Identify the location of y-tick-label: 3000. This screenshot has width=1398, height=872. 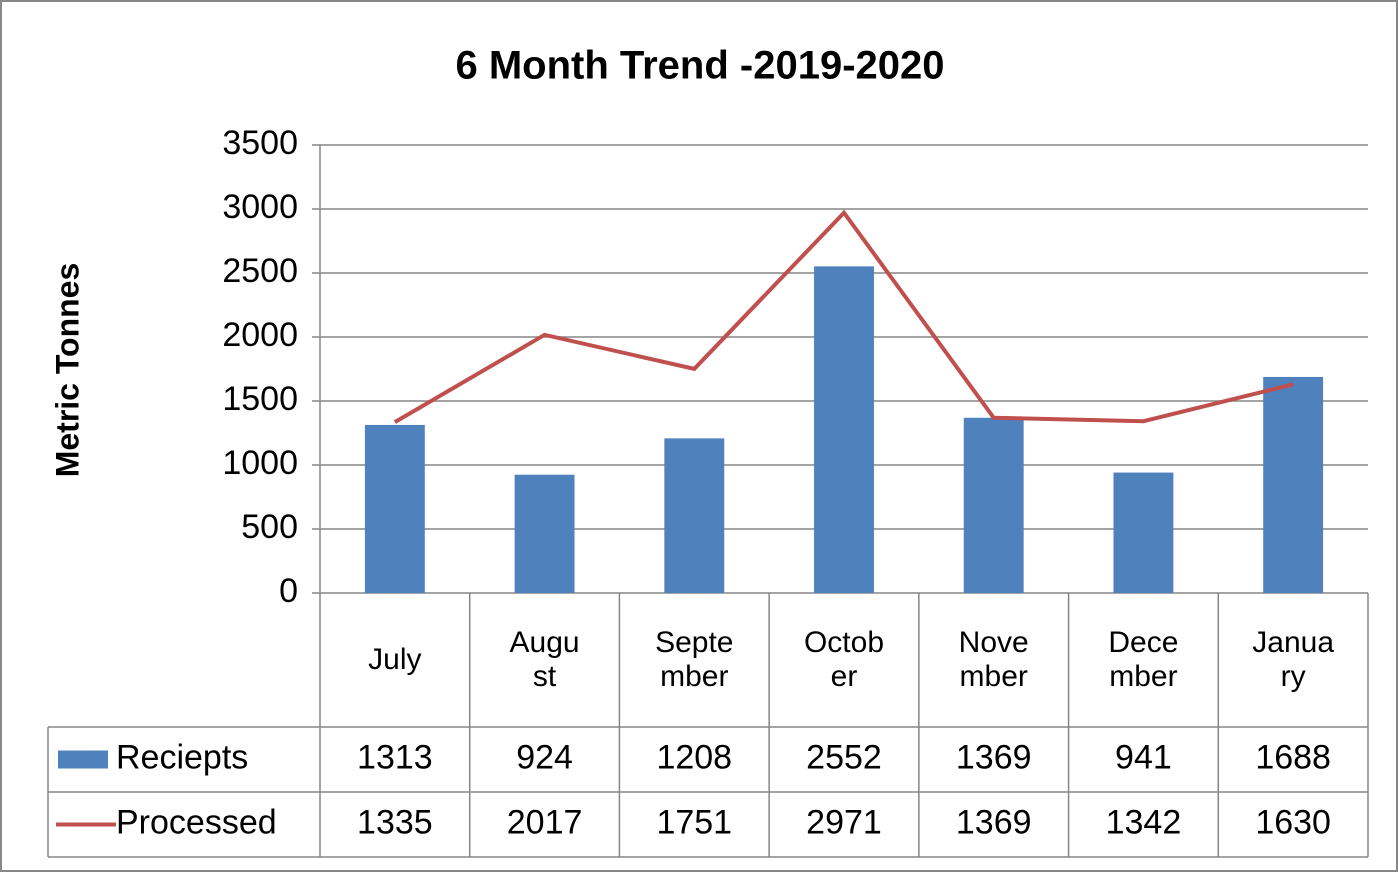
(260, 207).